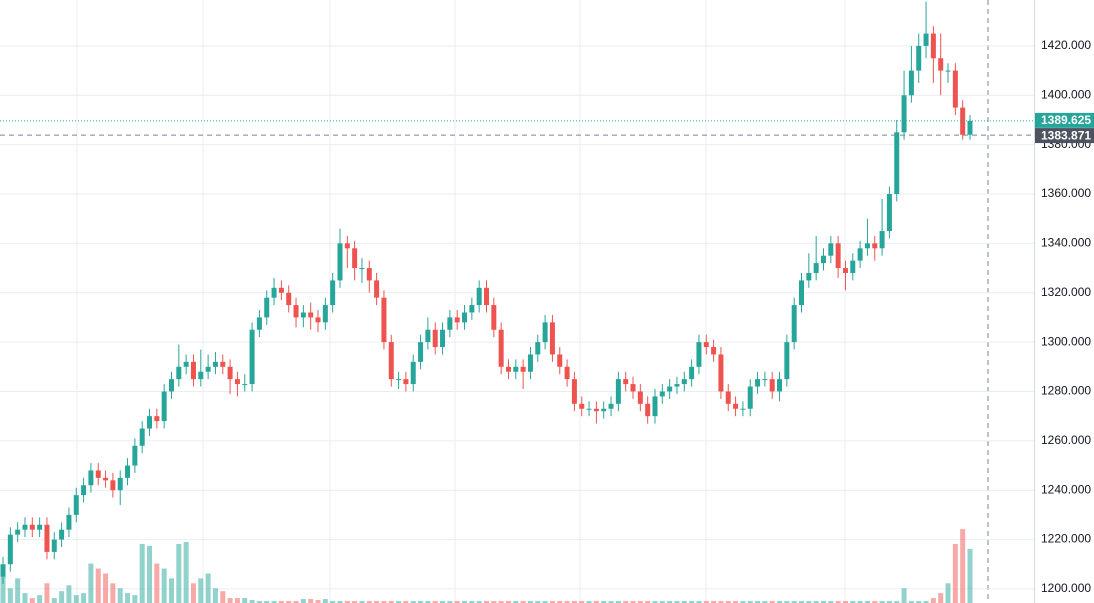 The width and height of the screenshot is (1094, 603). I want to click on last-price-box, so click(1064, 120).